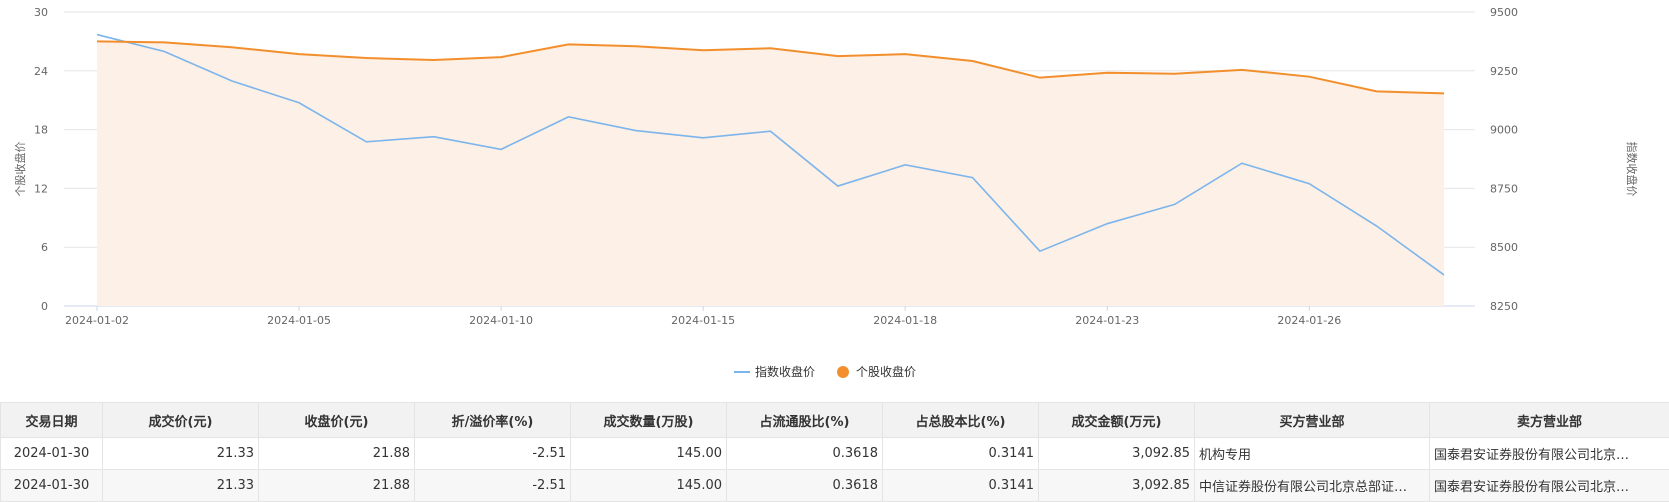 Image resolution: width=1669 pixels, height=502 pixels. What do you see at coordinates (785, 371) in the screenshot?
I see `legend-index-label: 指数收盘价` at bounding box center [785, 371].